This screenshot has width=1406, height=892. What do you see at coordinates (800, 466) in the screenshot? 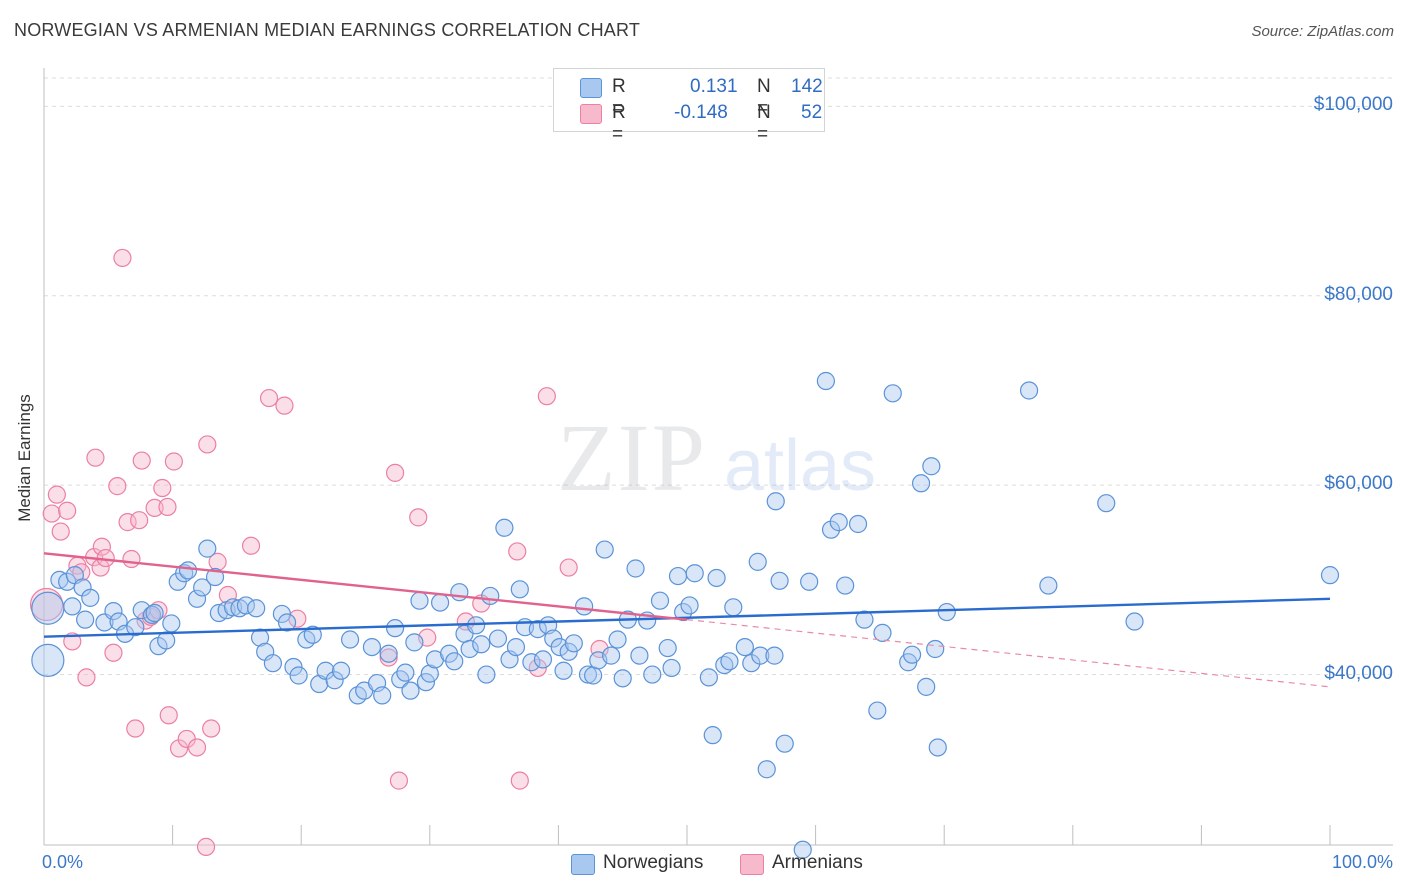
I see `watermark-atlas: atlas` at bounding box center [800, 466].